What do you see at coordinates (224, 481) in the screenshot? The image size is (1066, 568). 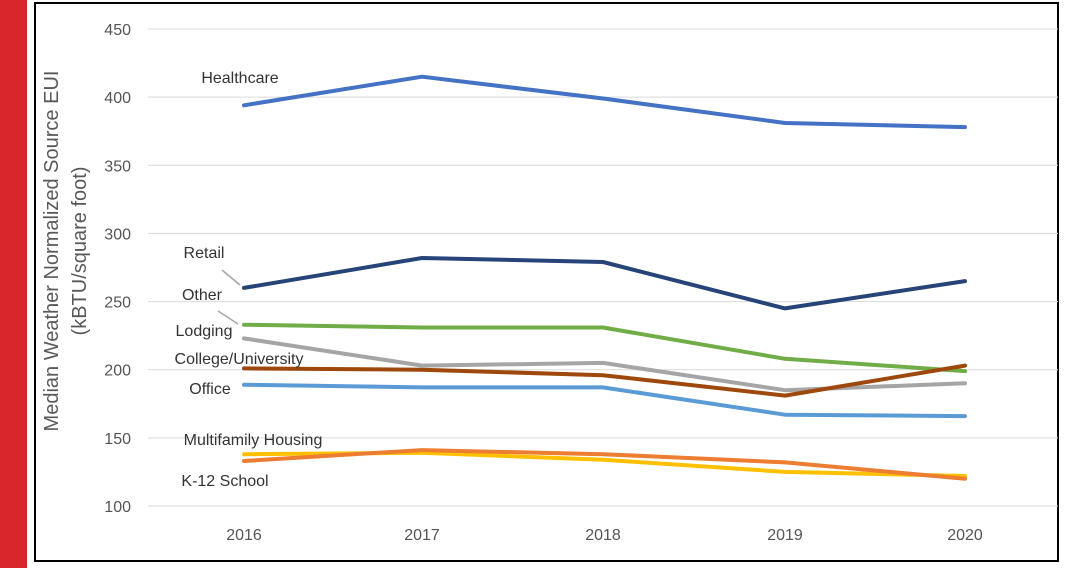 I see `series-label: K-12 School` at bounding box center [224, 481].